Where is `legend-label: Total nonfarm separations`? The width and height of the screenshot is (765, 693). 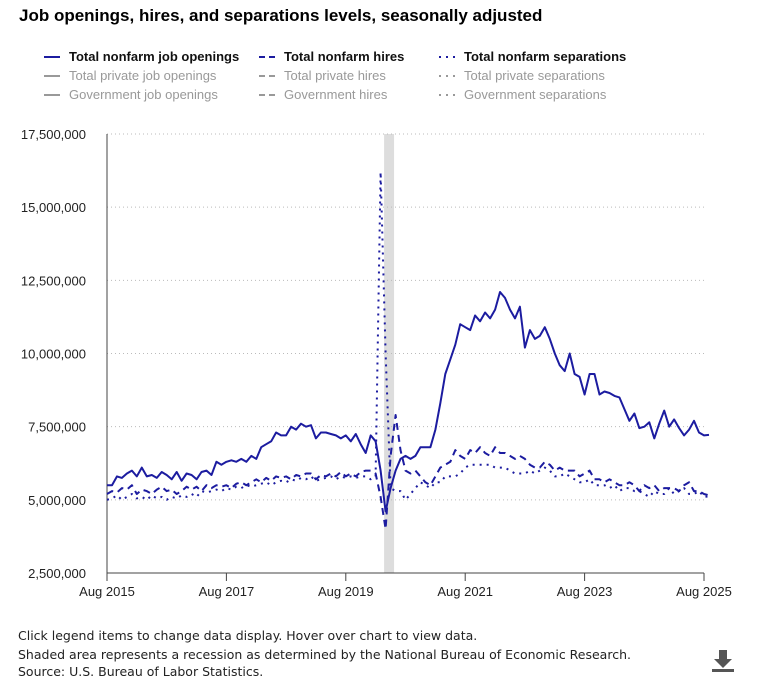 legend-label: Total nonfarm separations is located at coordinates (545, 56).